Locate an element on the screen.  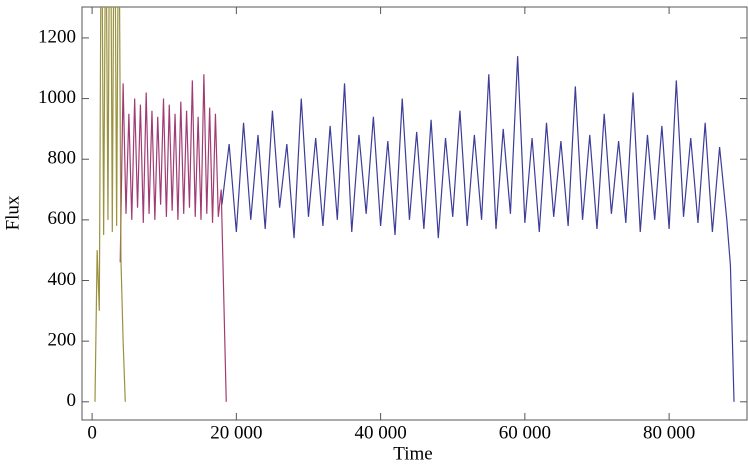
y-tick-label: 0 is located at coordinates (72, 400).